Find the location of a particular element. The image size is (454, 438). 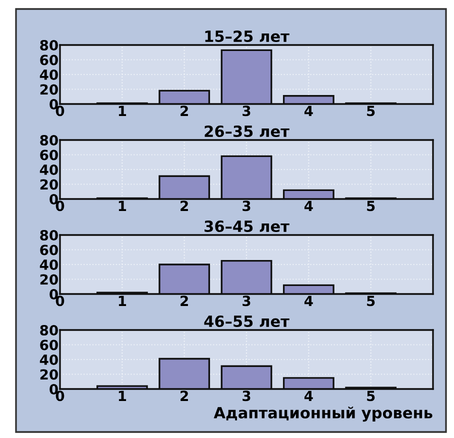

chart-title: 46–55 лет is located at coordinates (247, 322).